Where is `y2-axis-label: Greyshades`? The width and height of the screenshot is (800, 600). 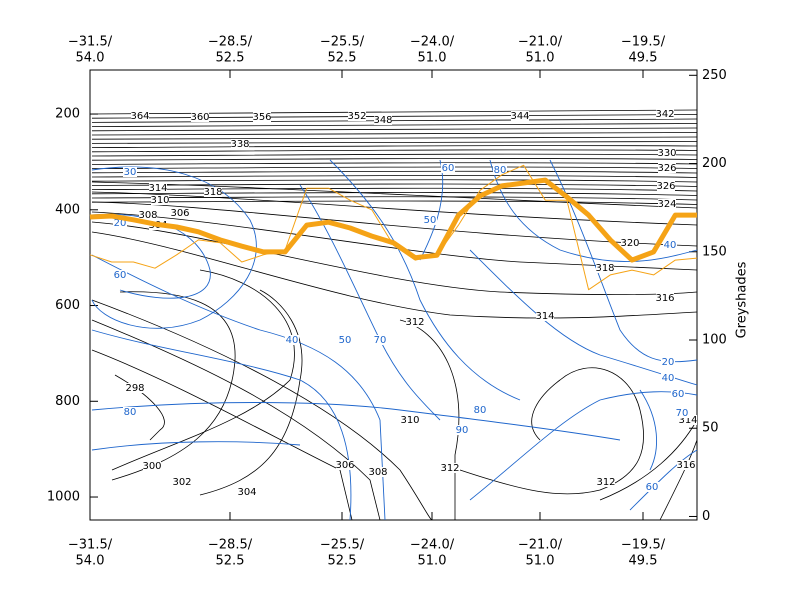
y2-axis-label: Greyshades is located at coordinates (742, 299).